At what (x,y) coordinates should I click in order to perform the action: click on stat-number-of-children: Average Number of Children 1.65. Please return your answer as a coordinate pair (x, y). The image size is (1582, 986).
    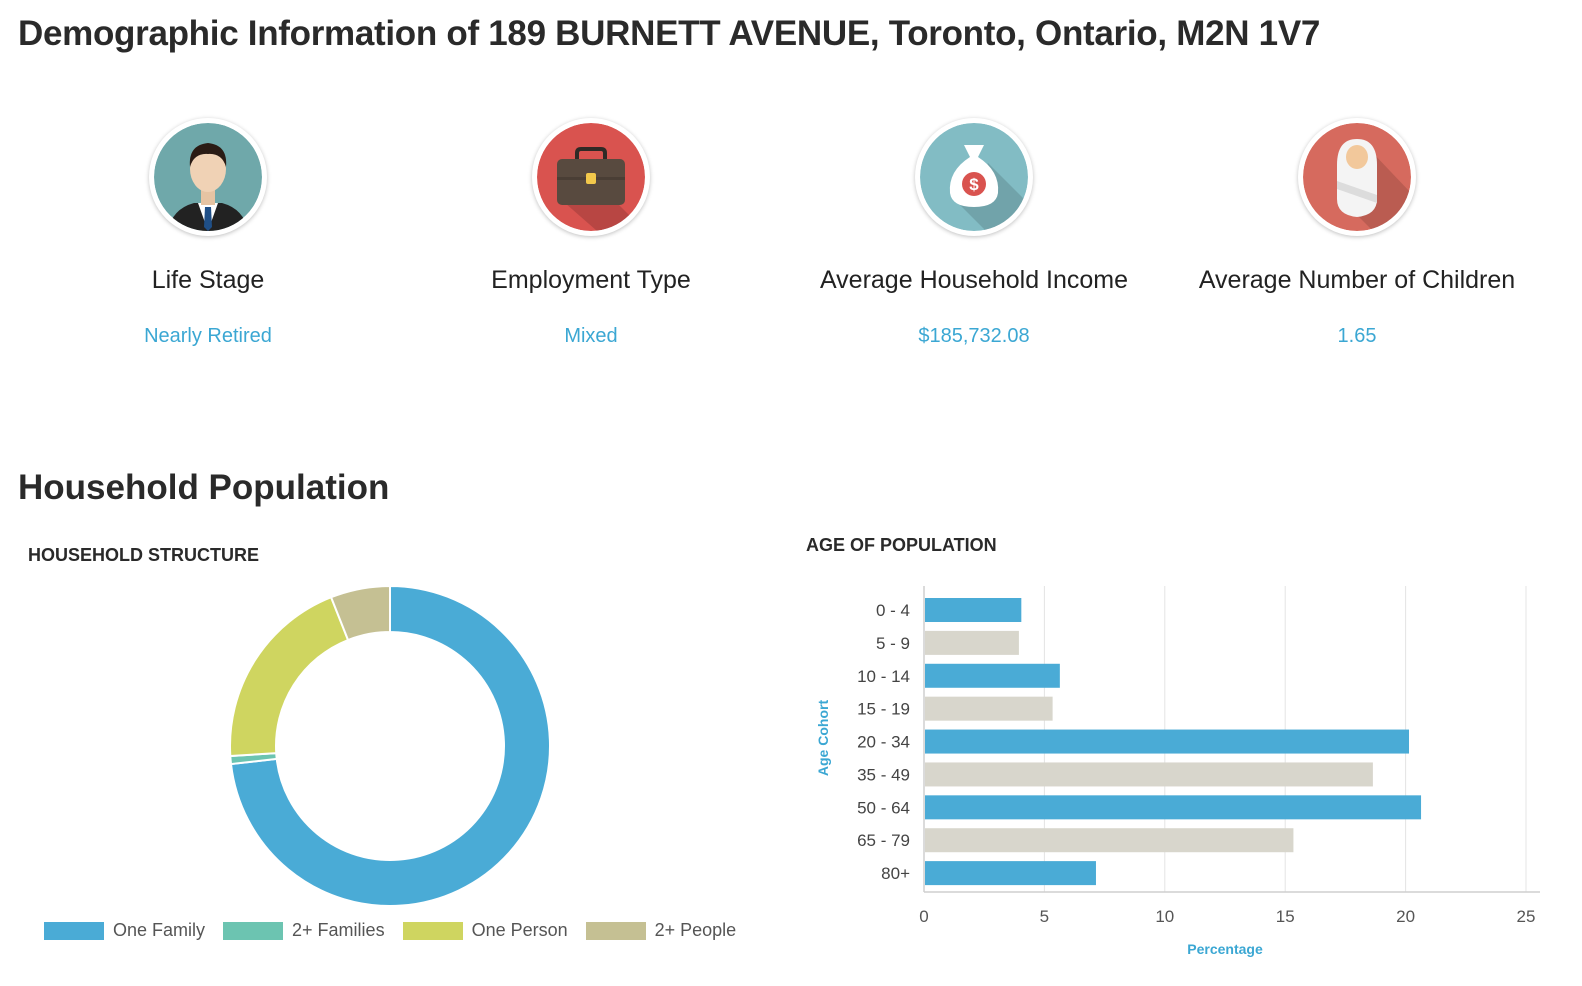
    Looking at the image, I should click on (1357, 233).